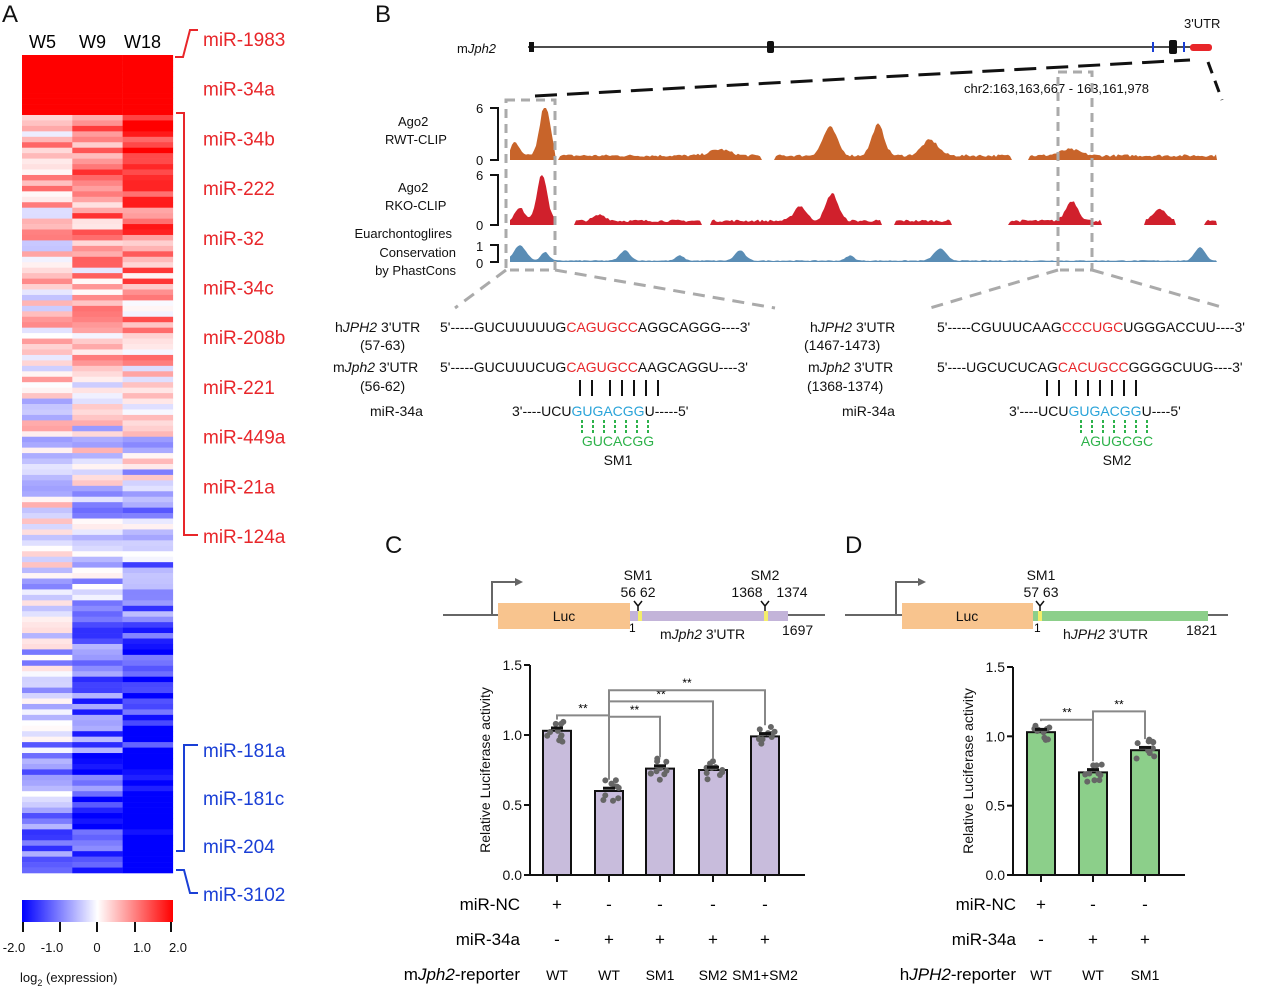  I want to click on txt: 3'----UCU, so click(541, 411).